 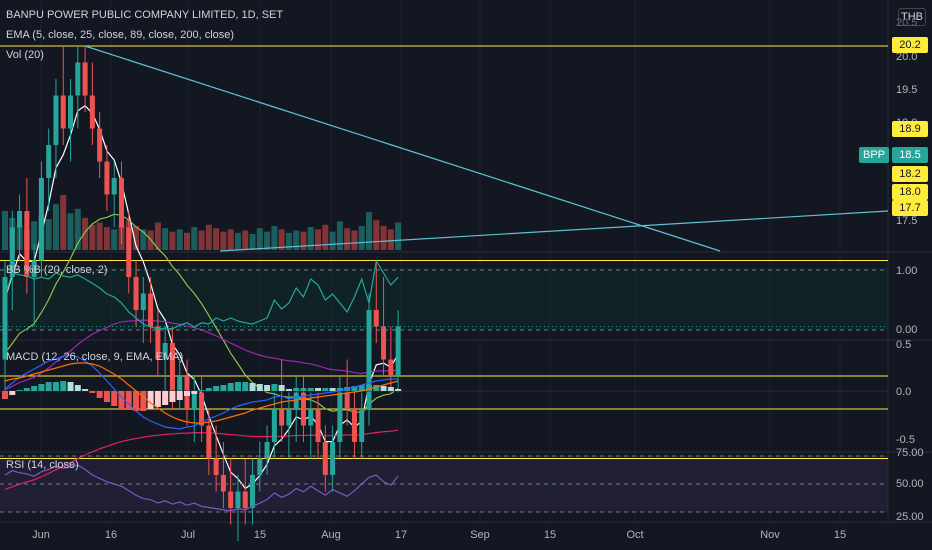 I want to click on rsi-axis-label: 25.00, so click(x=910, y=517).